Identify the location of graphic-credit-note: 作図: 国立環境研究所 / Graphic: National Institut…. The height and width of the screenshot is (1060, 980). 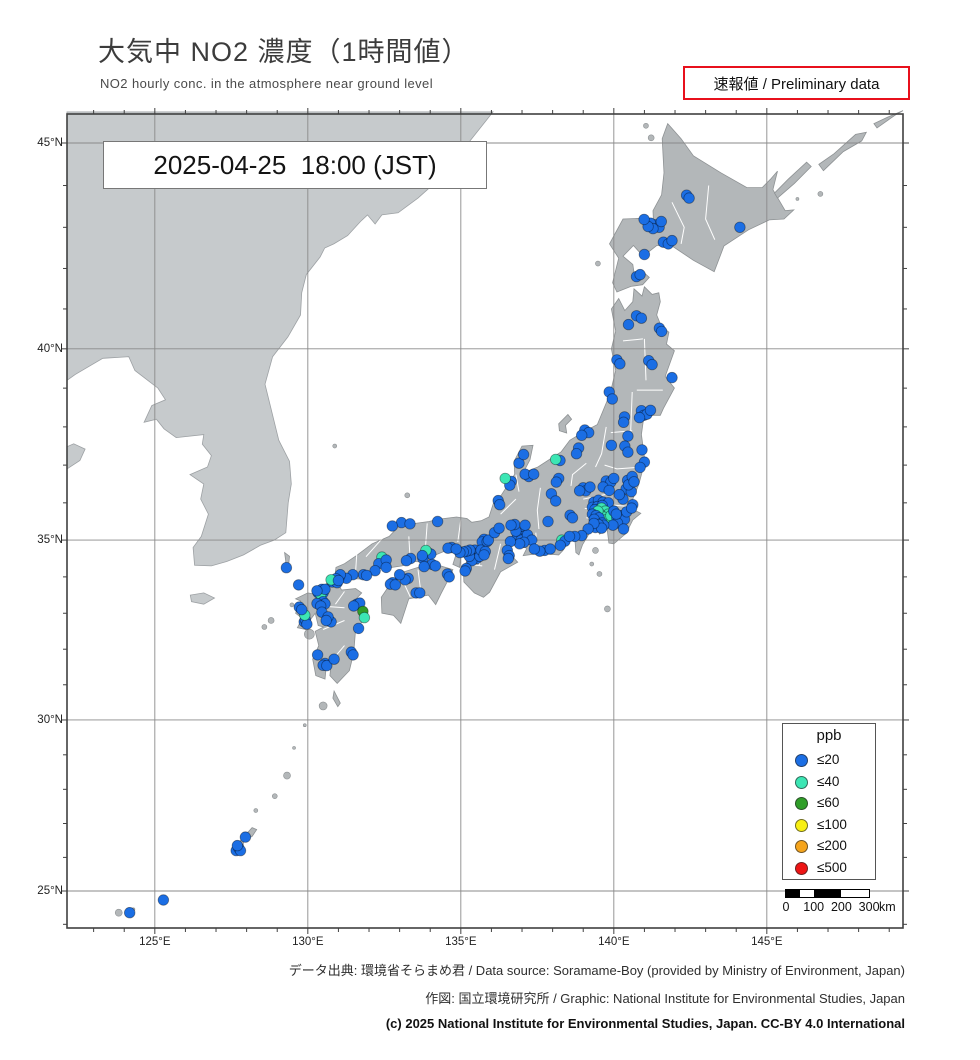
(665, 998).